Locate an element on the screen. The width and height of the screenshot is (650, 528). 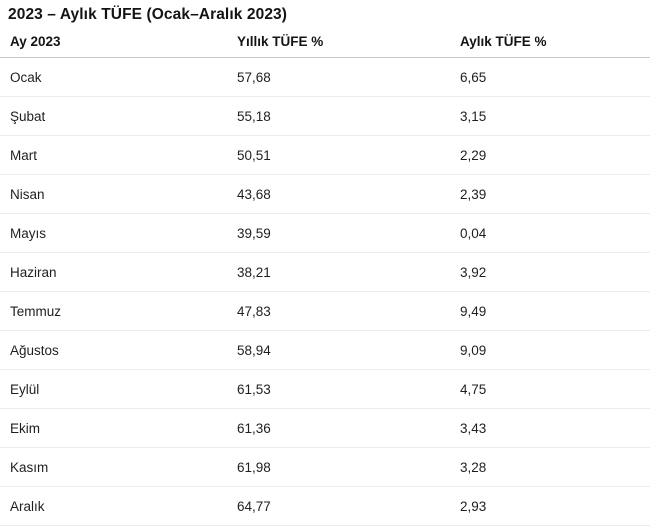
table-row: Temmuz 47,83 9,49 is located at coordinates (325, 311).